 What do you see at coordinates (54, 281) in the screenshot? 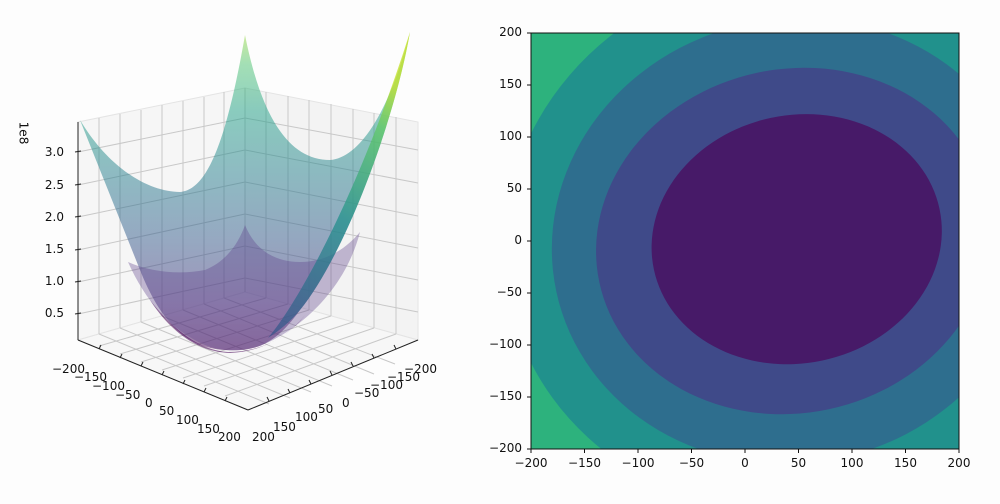
I see `z-tick-label: 1.0` at bounding box center [54, 281].